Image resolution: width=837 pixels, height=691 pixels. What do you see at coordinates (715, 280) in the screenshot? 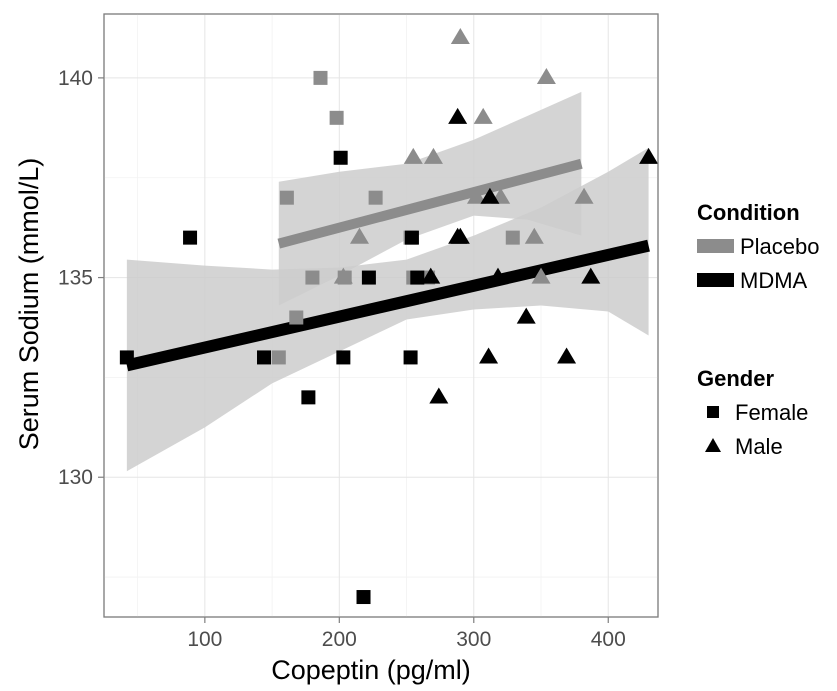
I see `legend-key-mdma` at bounding box center [715, 280].